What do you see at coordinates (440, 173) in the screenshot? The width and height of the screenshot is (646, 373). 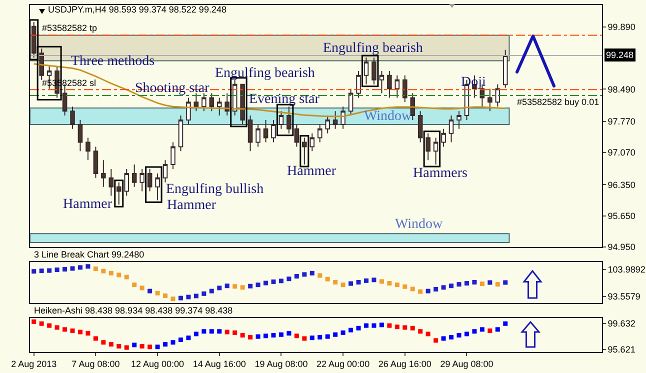 I see `annotation: Hammers` at bounding box center [440, 173].